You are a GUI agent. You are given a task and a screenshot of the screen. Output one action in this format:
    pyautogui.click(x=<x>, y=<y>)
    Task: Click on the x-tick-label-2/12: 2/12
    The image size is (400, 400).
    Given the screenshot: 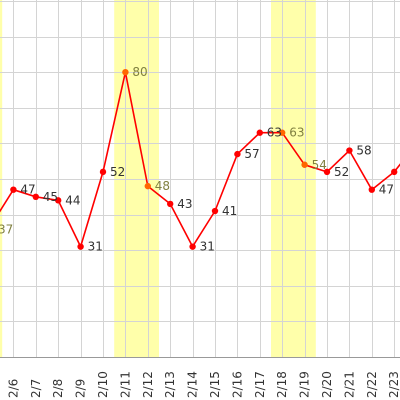 What is the action you would take?
    pyautogui.click(x=148, y=384)
    